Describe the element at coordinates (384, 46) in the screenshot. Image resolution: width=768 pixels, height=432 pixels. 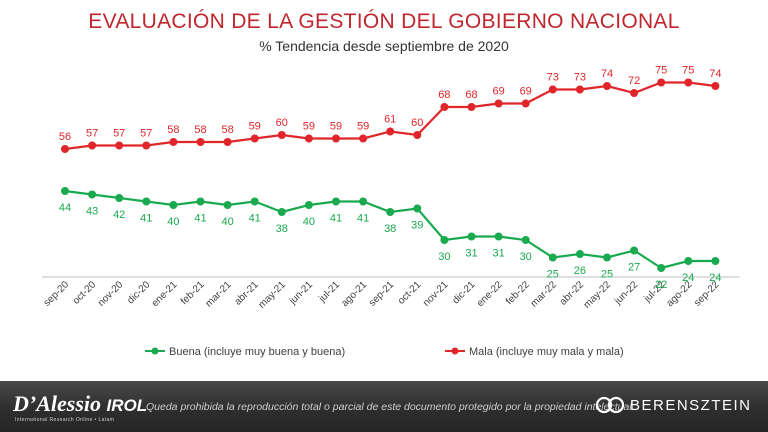
I see `chart-subtitle: % Tendencia desde septiembre de 2020` at that location.